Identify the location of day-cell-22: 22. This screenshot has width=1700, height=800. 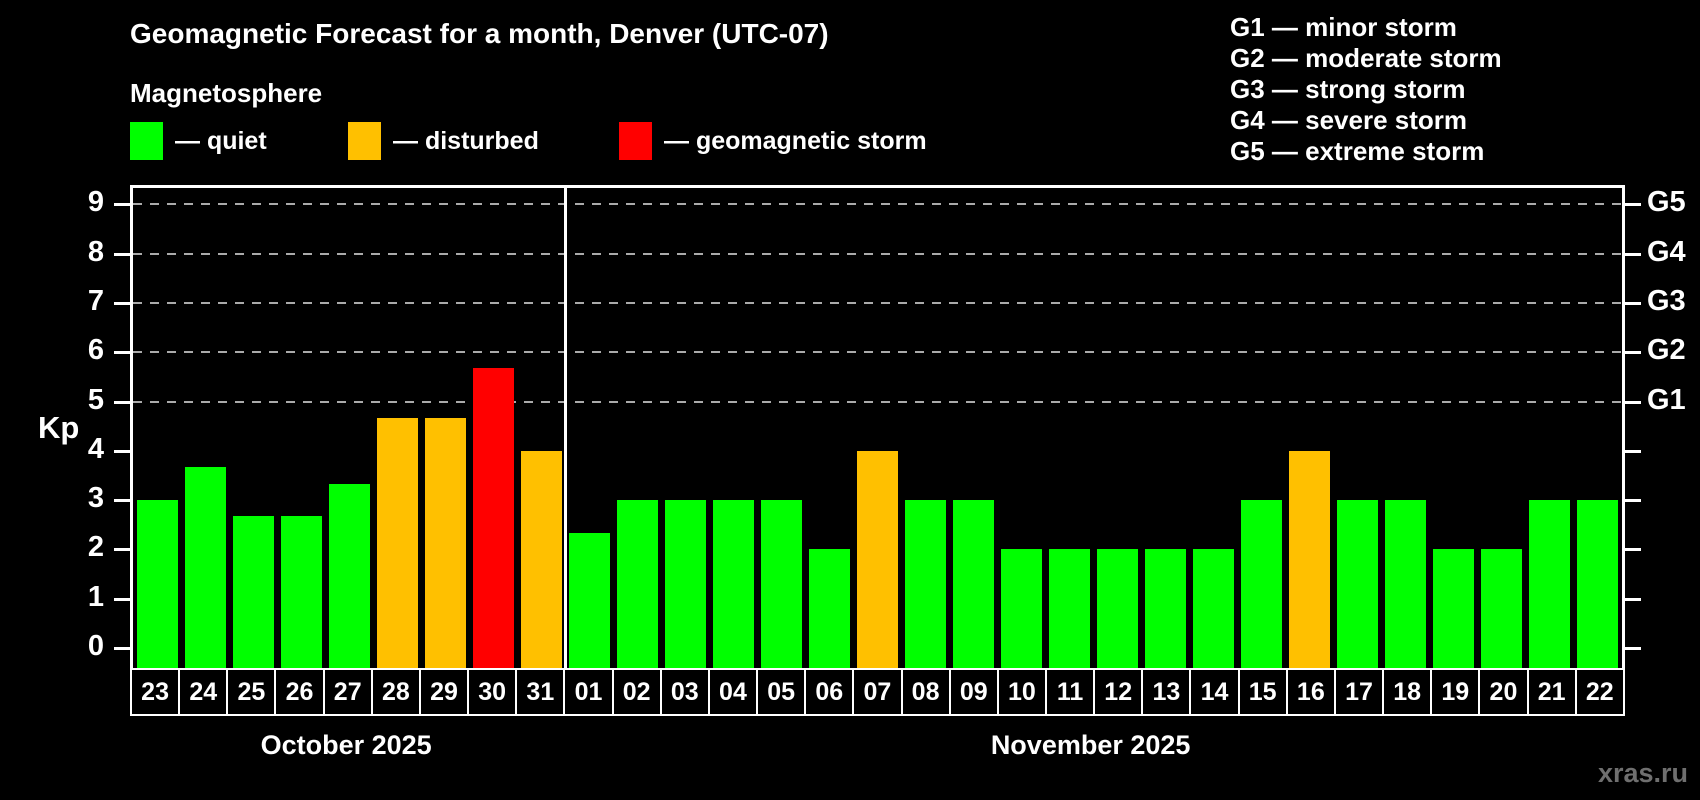
(1599, 692).